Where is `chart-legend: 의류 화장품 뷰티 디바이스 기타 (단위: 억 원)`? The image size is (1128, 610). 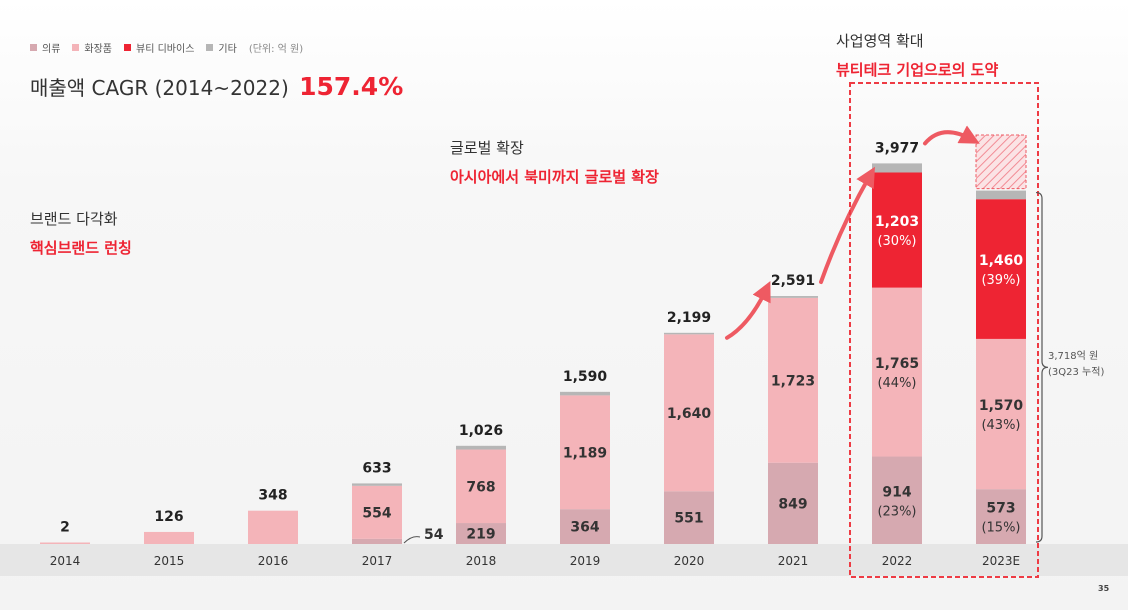 chart-legend: 의류 화장품 뷰티 디바이스 기타 (단위: 억 원) is located at coordinates (166, 47).